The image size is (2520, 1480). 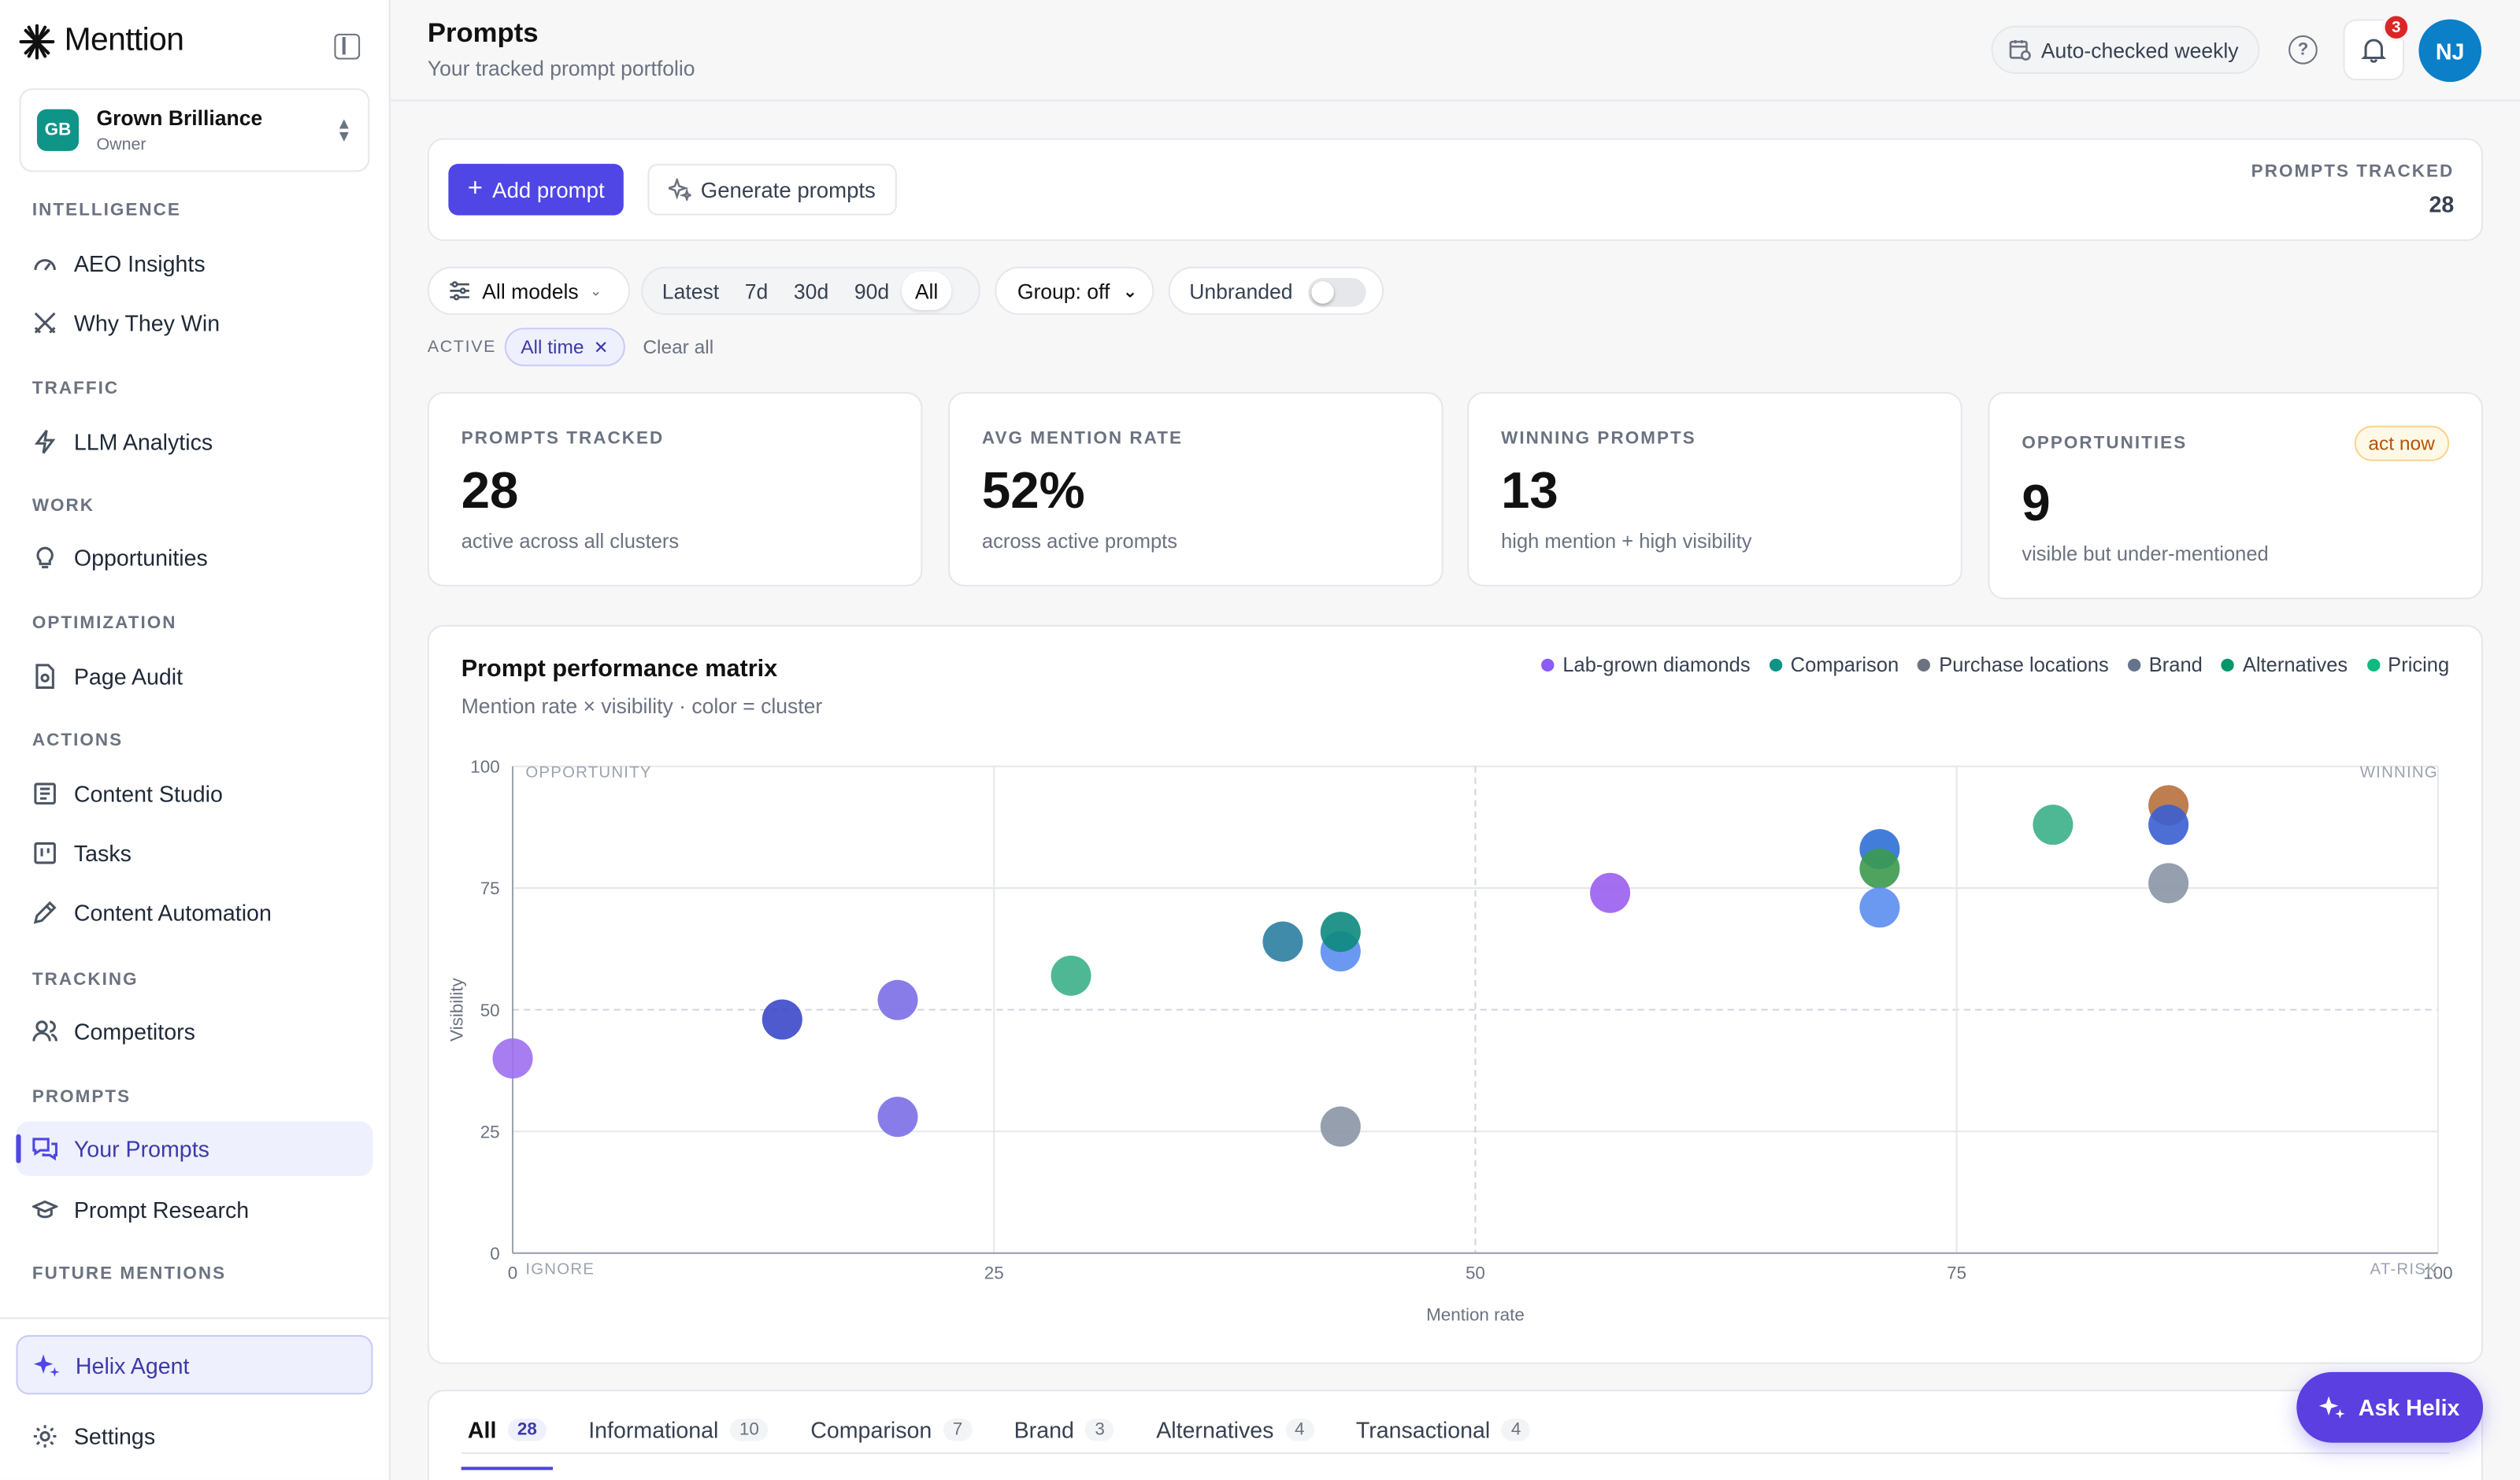 I want to click on sidebar-item-content-automation: Content Automation, so click(x=194, y=912).